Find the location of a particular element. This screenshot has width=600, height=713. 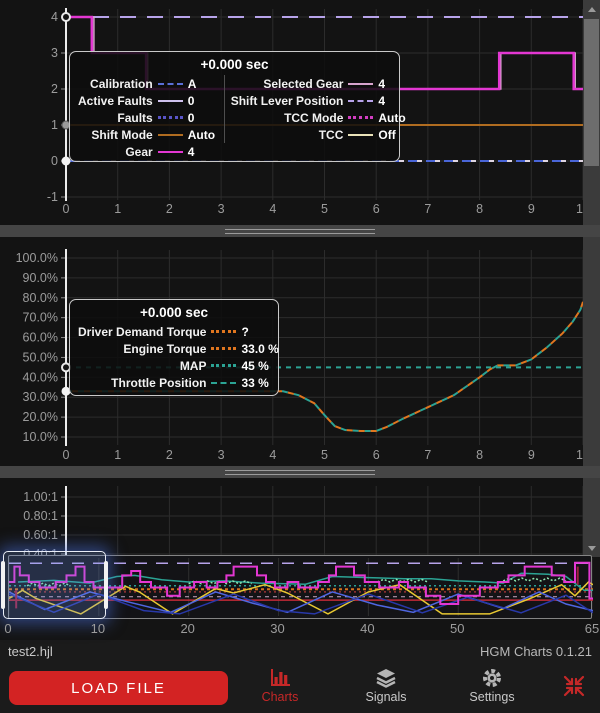

chart3-canvas: 1.00:1 0.80:1 0.60:1 0.40:1 is located at coordinates (292, 517).